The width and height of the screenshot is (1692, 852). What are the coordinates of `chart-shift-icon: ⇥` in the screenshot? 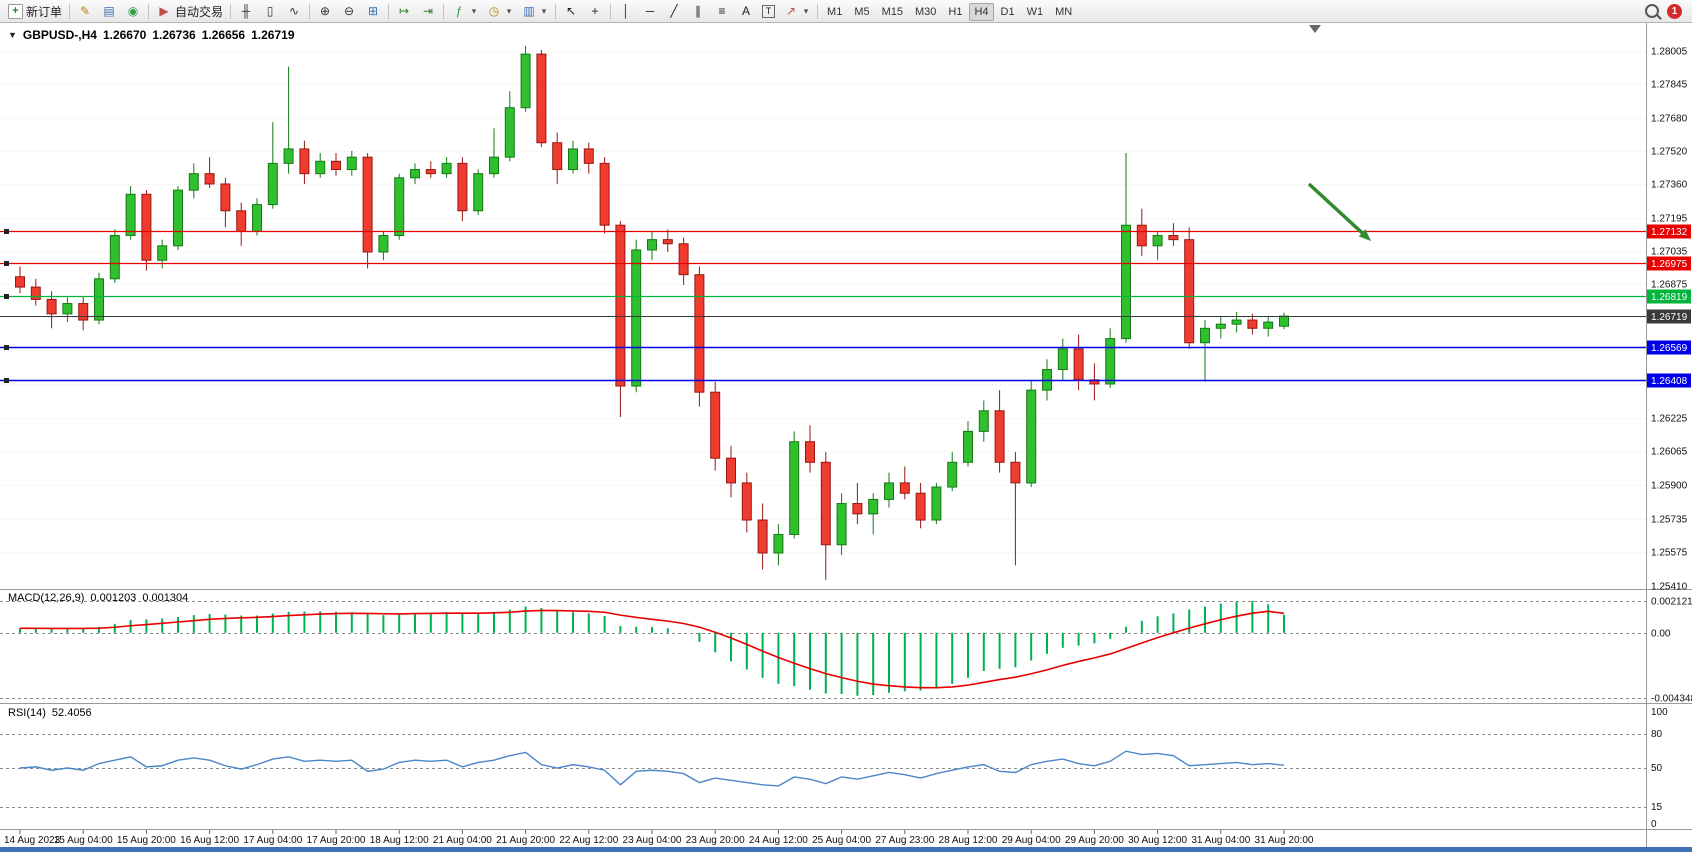 It's located at (428, 11).